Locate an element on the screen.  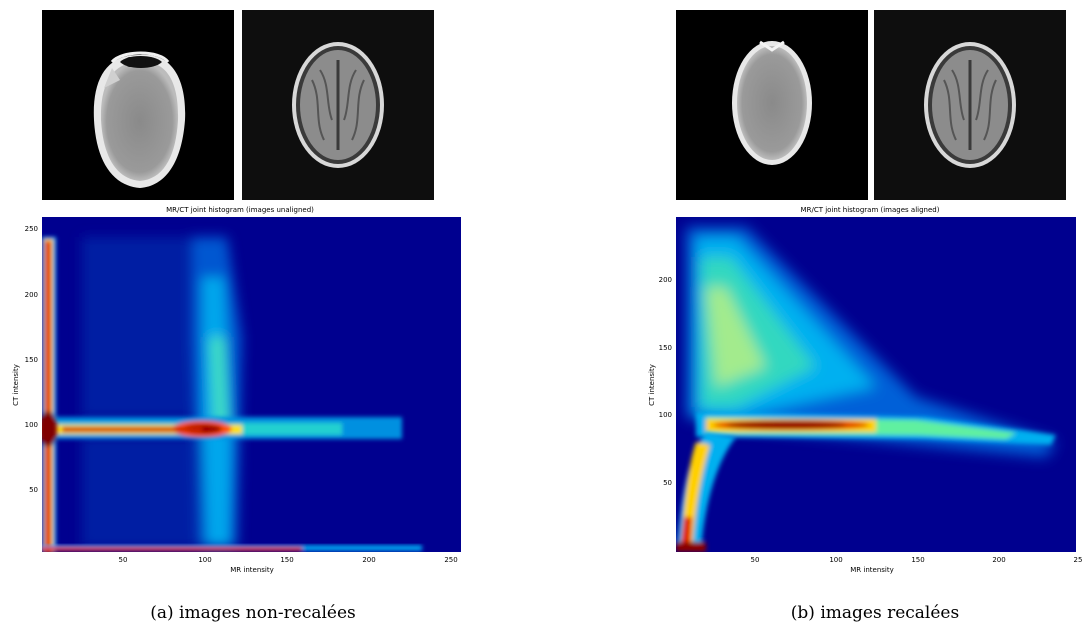
y-tick-a-150: 150 is located at coordinates (31, 360).